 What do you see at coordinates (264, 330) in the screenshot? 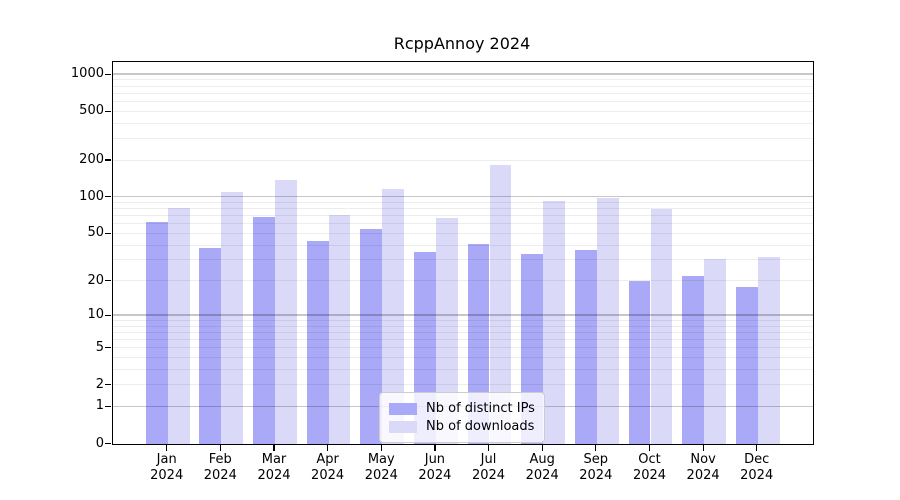
I see `bar-distinct-ips-mar` at bounding box center [264, 330].